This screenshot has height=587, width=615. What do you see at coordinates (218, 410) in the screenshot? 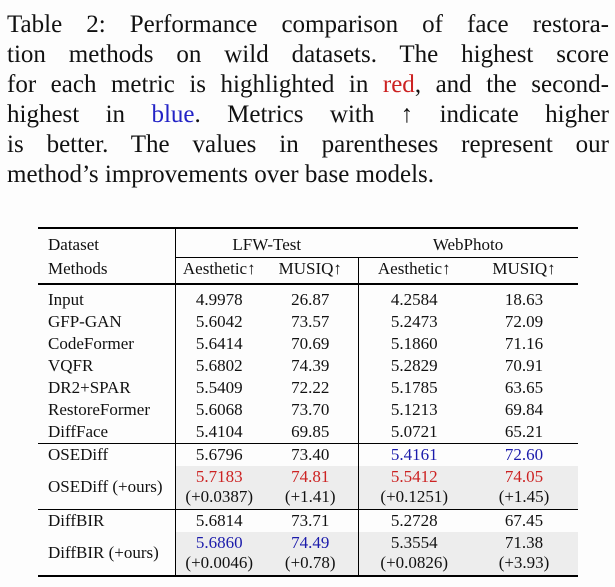
I see `metric-value: 5.6068` at bounding box center [218, 410].